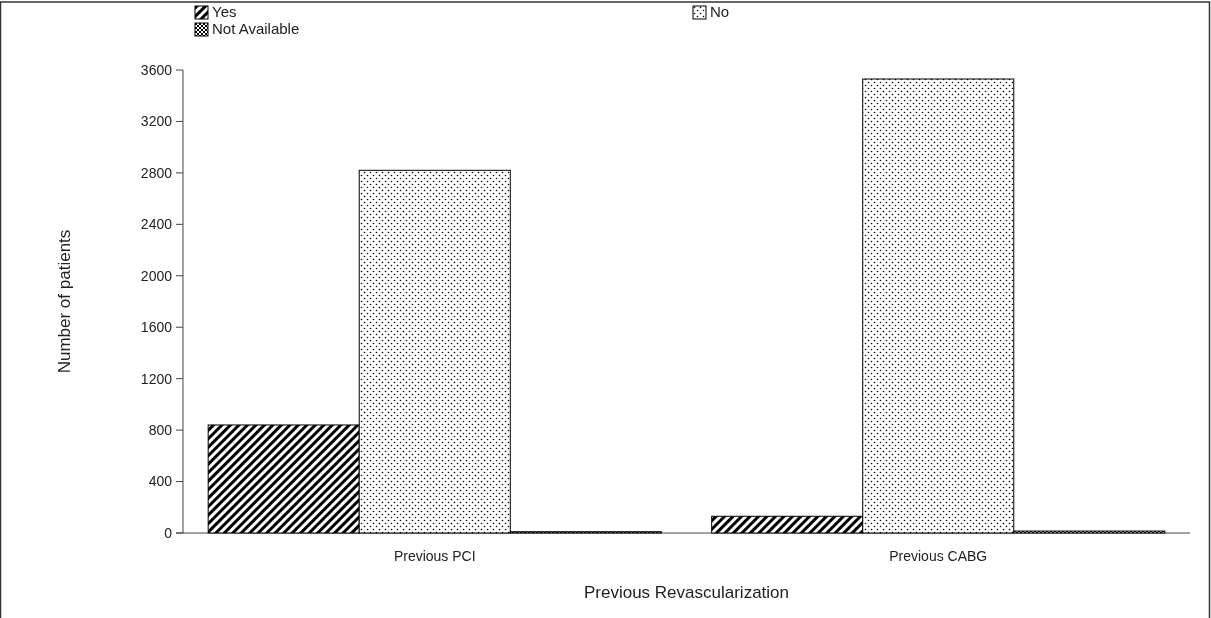 The height and width of the screenshot is (618, 1211). Describe the element at coordinates (156, 378) in the screenshot. I see `y-tick-label: 1200` at that location.